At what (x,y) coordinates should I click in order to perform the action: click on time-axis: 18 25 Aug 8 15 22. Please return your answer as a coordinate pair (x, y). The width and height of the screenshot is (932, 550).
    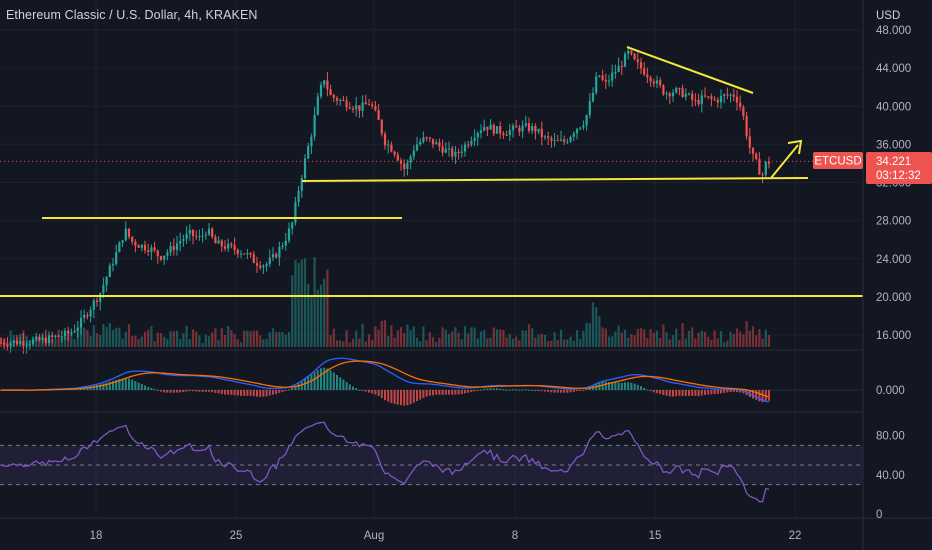
    Looking at the image, I should click on (446, 536).